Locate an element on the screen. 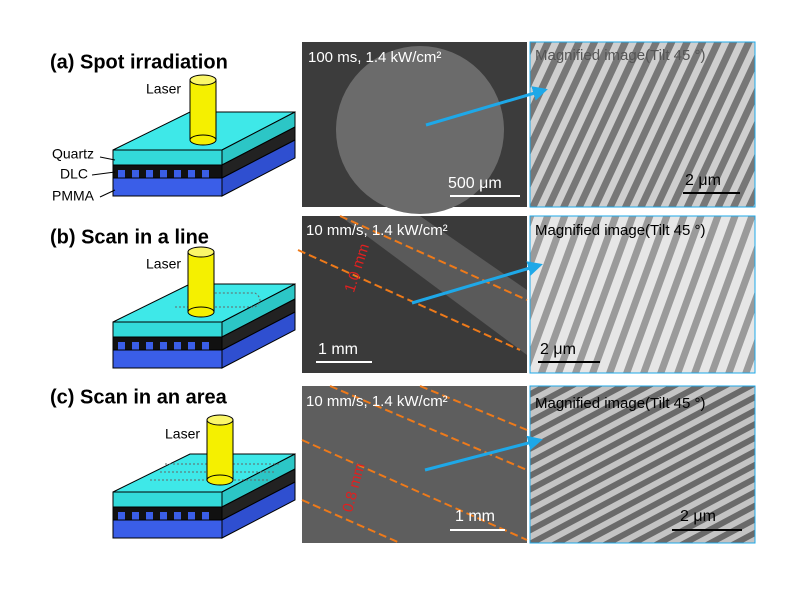 The height and width of the screenshot is (600, 800). irradiated-spot is located at coordinates (420, 130).